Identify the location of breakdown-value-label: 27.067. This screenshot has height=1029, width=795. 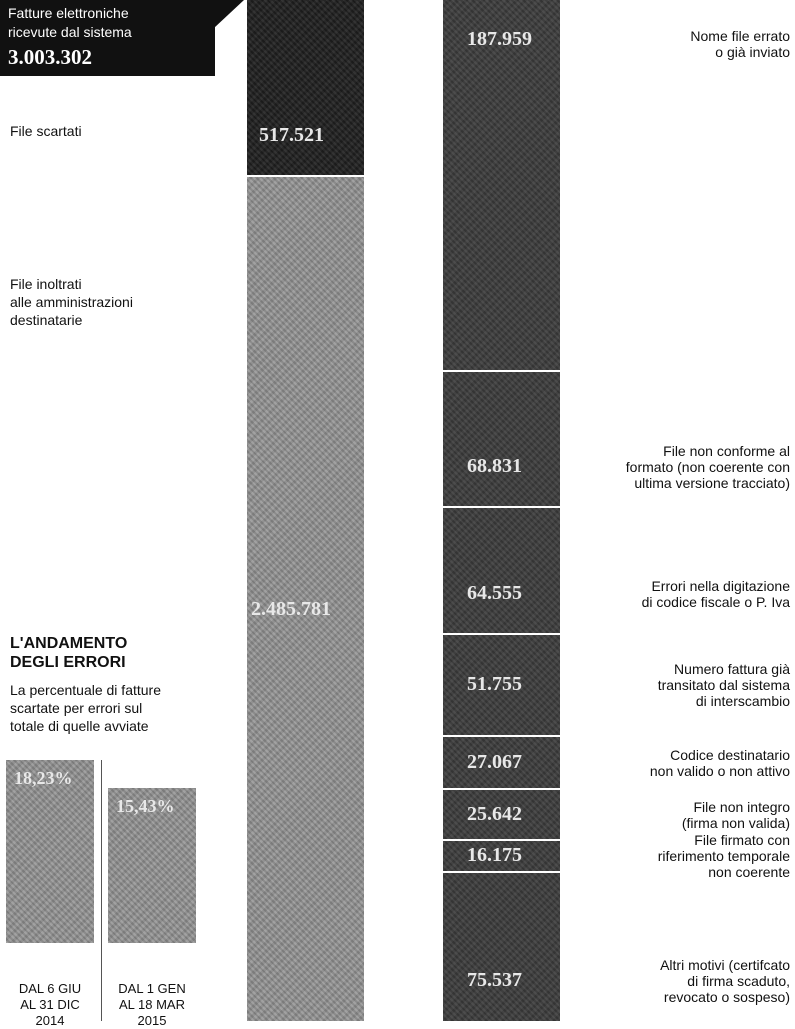
(494, 762).